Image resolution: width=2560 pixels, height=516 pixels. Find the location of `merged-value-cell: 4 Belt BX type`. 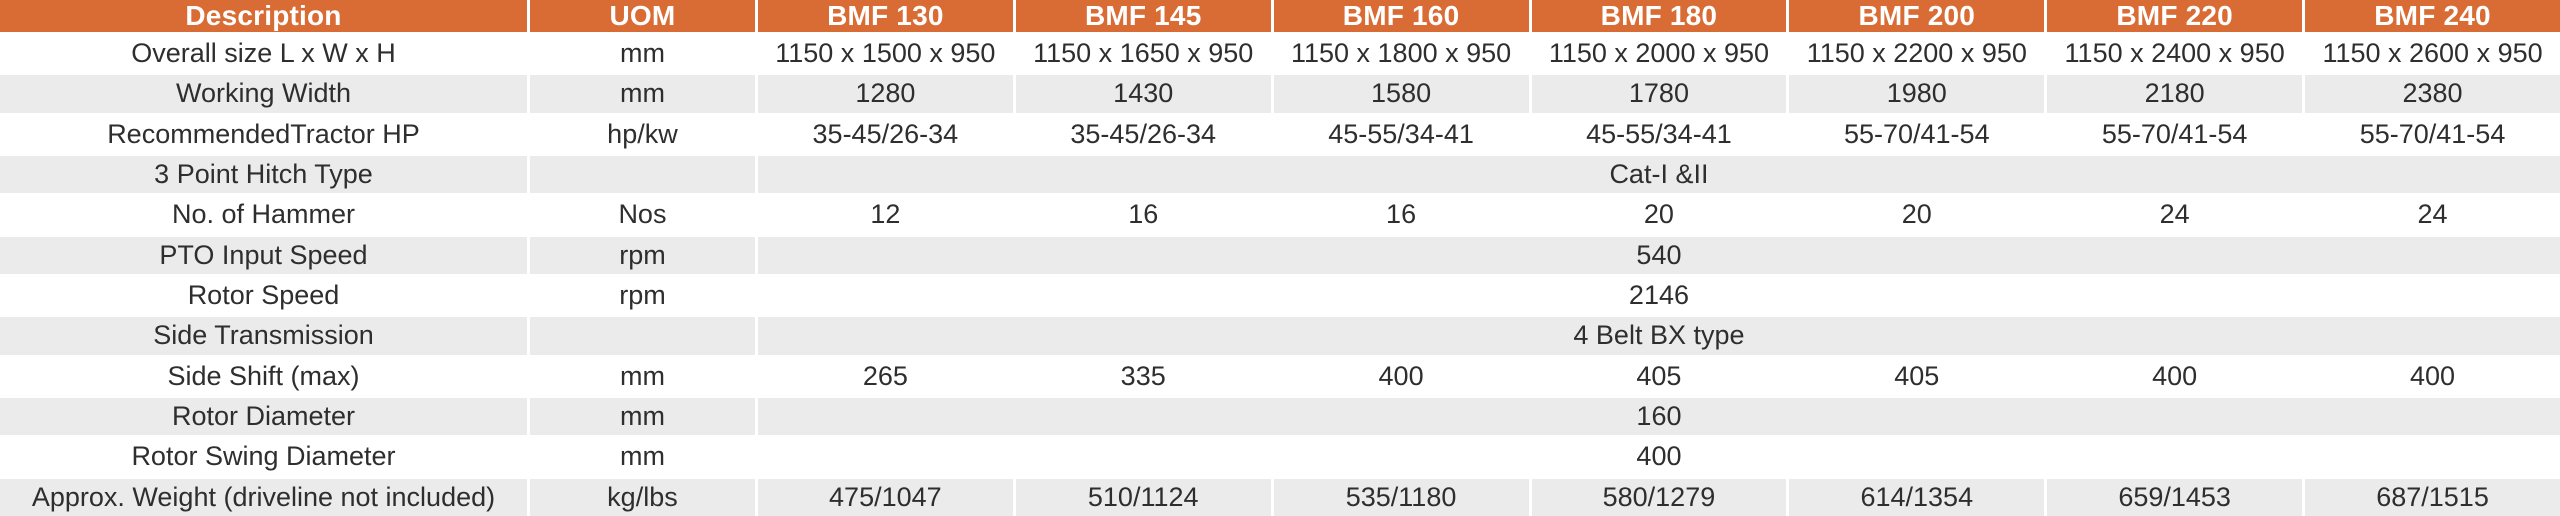

merged-value-cell: 4 Belt BX type is located at coordinates (1658, 336).